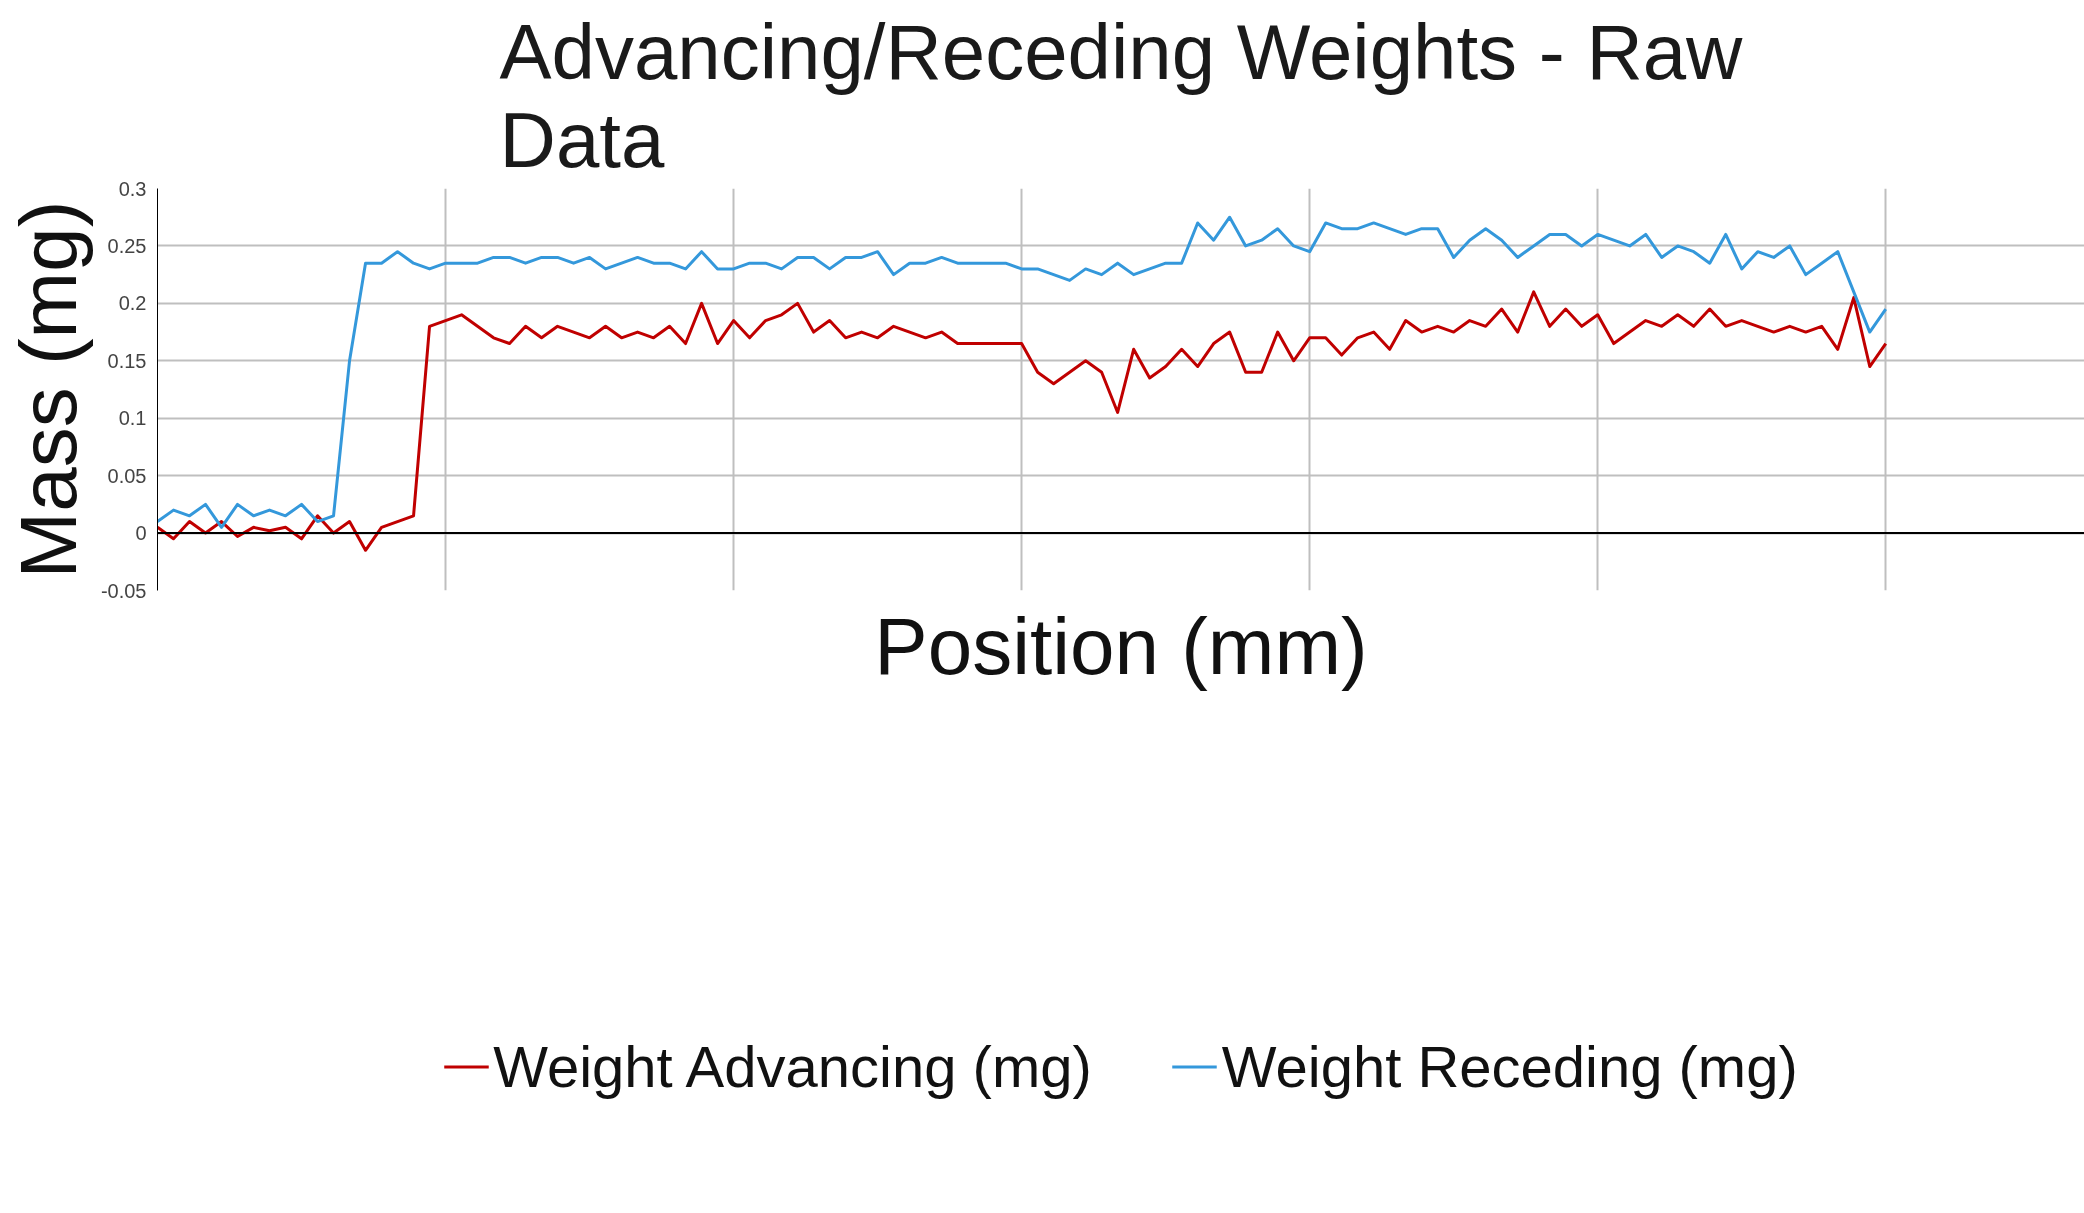 The height and width of the screenshot is (1213, 2084). What do you see at coordinates (127, 245) in the screenshot?
I see `y-tick-label: 0.25` at bounding box center [127, 245].